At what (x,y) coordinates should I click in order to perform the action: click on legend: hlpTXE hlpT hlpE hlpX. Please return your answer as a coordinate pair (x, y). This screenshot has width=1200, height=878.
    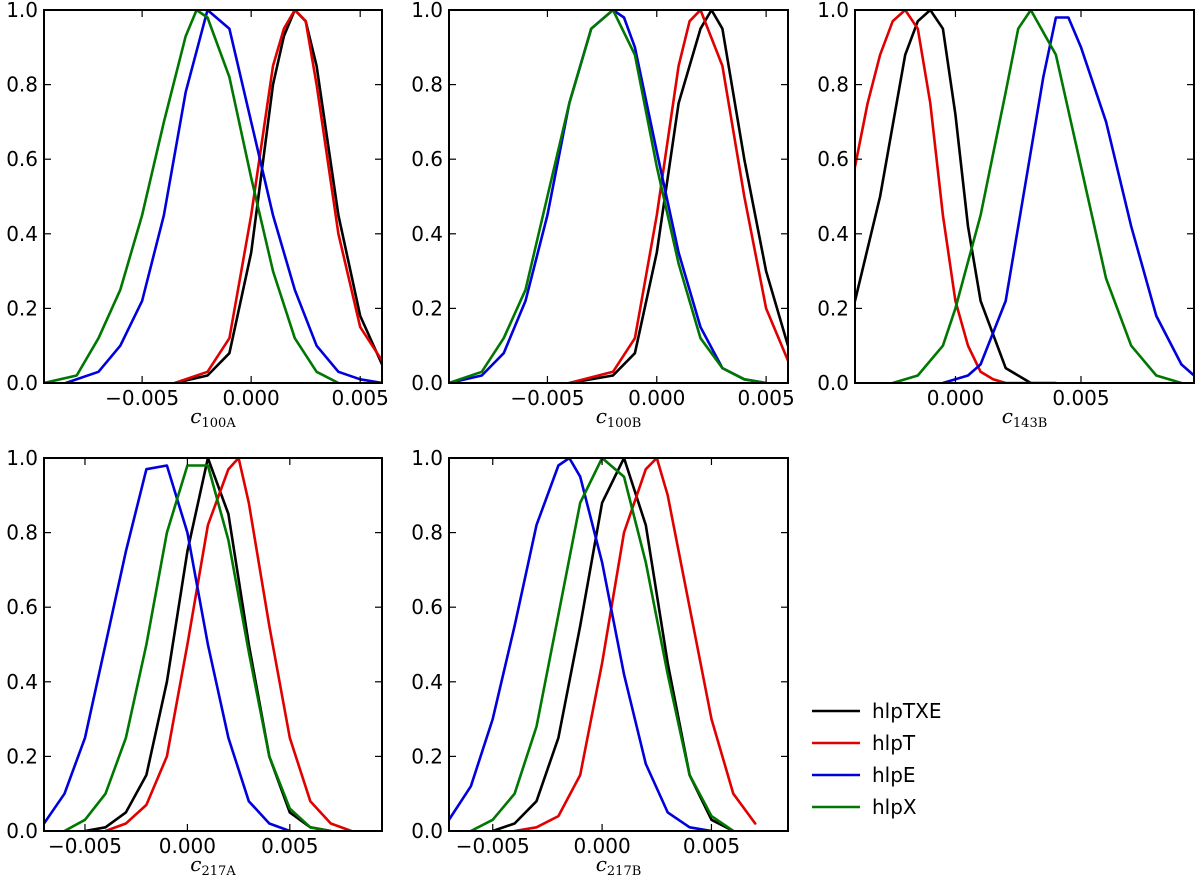
    Looking at the image, I should click on (876, 759).